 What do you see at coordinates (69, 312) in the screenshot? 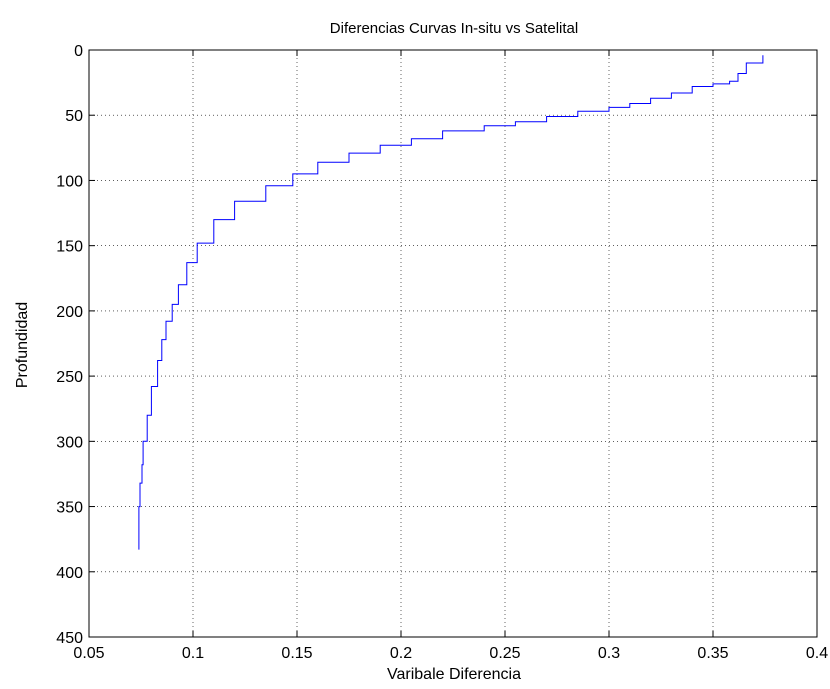
I see `y-tick-label: 200` at bounding box center [69, 312].